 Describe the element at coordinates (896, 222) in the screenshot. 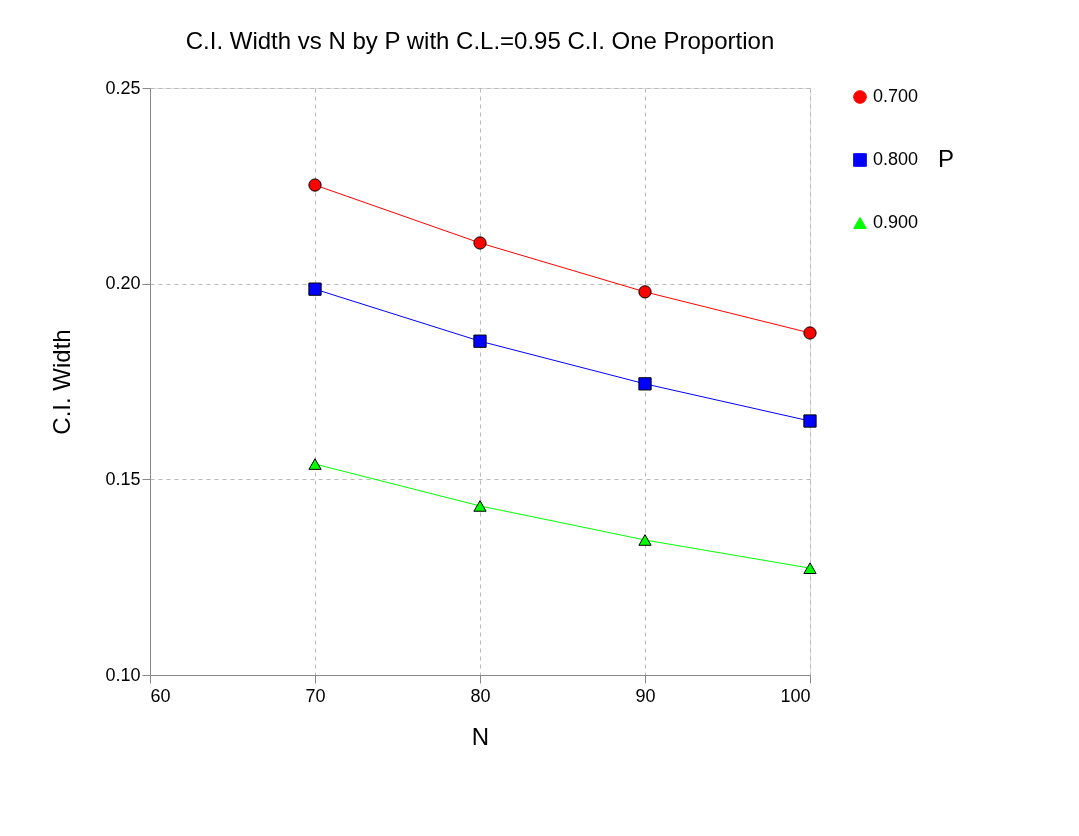

I see `legend-label: 0.900` at that location.